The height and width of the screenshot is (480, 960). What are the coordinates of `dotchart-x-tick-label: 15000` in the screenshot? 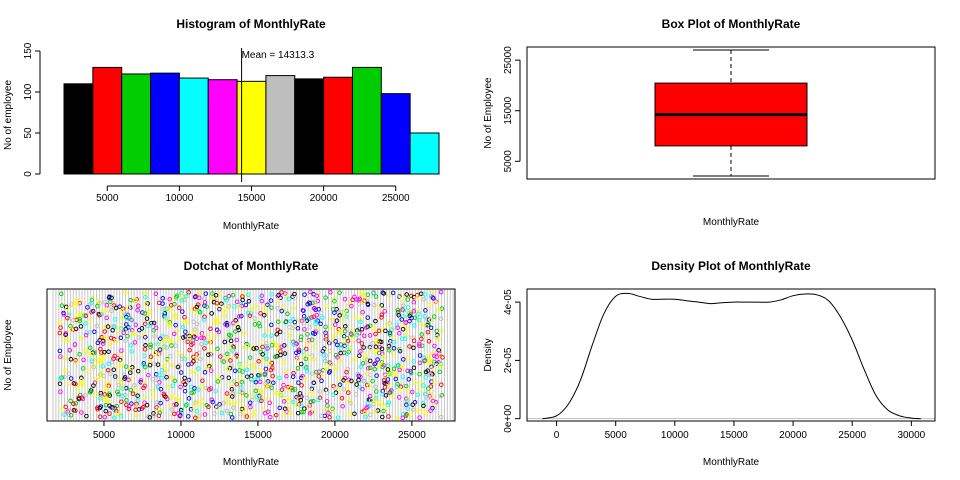 It's located at (258, 435).